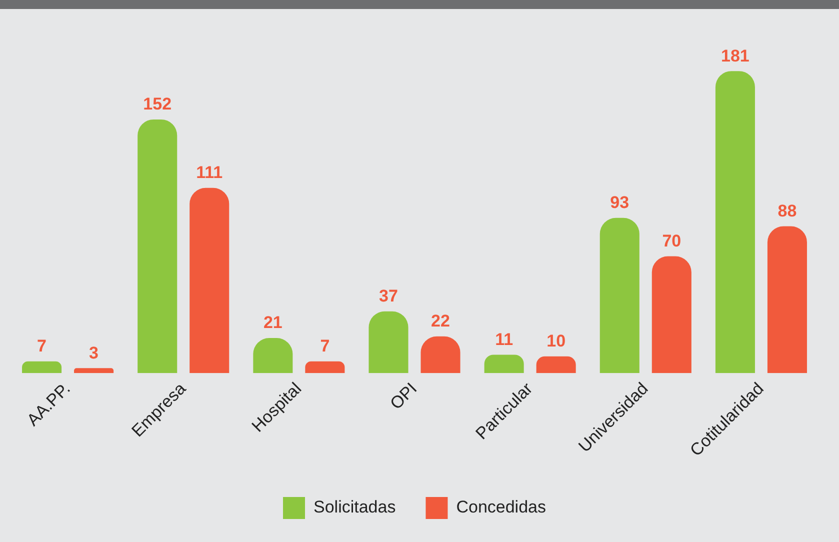 Image resolution: width=839 pixels, height=542 pixels. I want to click on x-tick-label: OPI, so click(403, 396).